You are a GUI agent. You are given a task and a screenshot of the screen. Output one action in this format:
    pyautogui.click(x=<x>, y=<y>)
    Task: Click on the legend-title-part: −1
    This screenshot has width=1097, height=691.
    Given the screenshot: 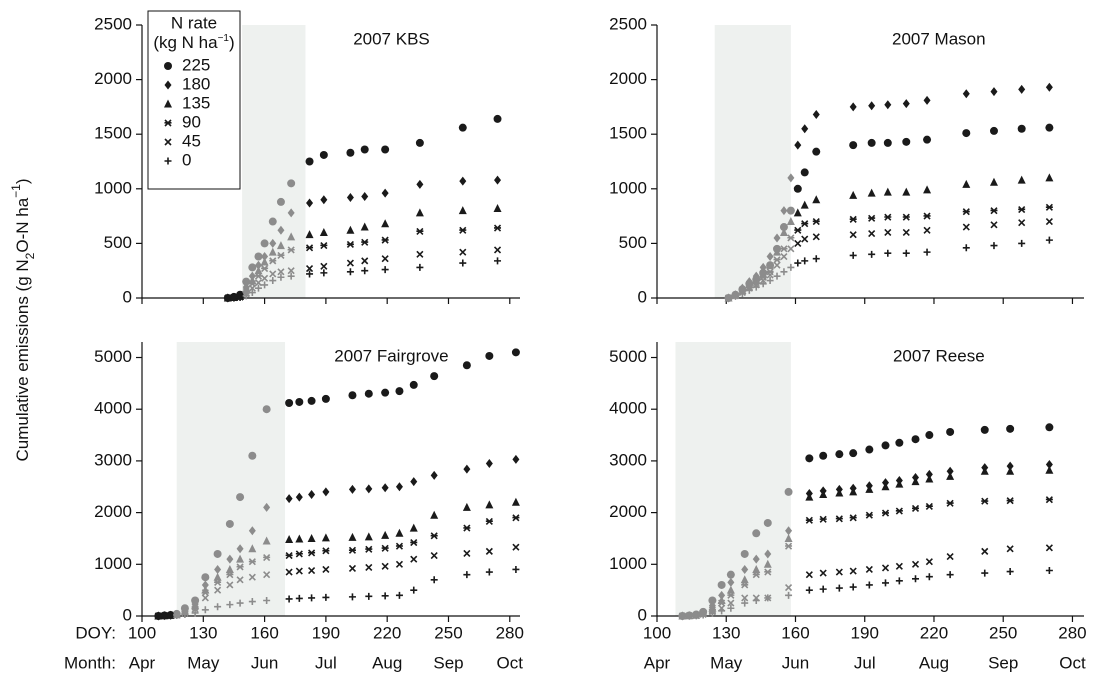 What is the action you would take?
    pyautogui.click(x=224, y=38)
    